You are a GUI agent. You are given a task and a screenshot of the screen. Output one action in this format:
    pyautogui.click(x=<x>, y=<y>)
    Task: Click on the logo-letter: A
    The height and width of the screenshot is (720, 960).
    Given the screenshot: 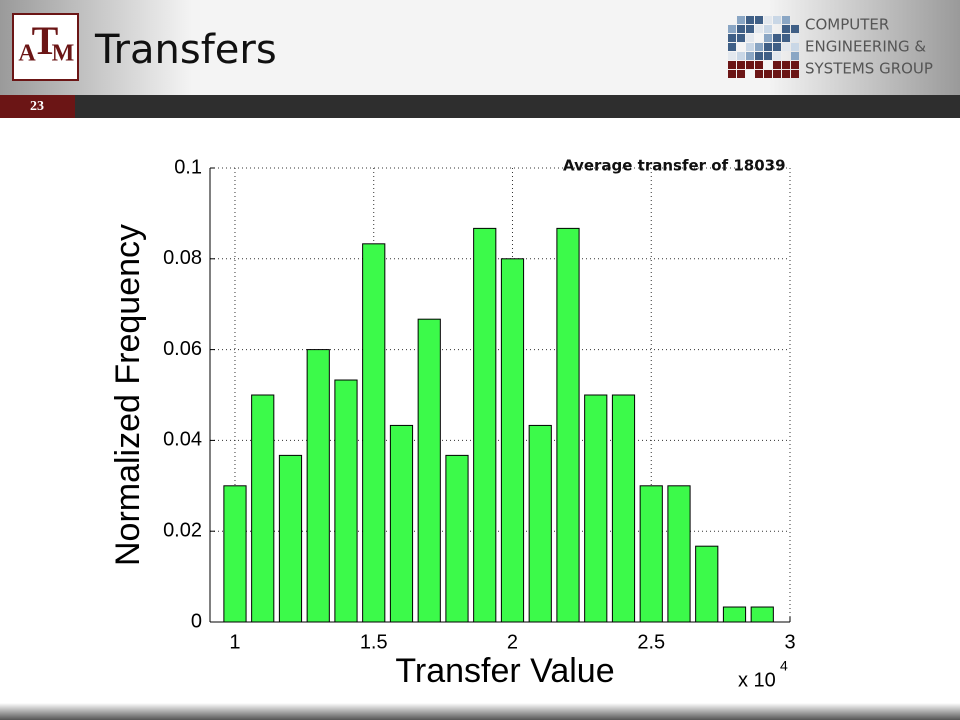 What is the action you would take?
    pyautogui.click(x=27, y=54)
    